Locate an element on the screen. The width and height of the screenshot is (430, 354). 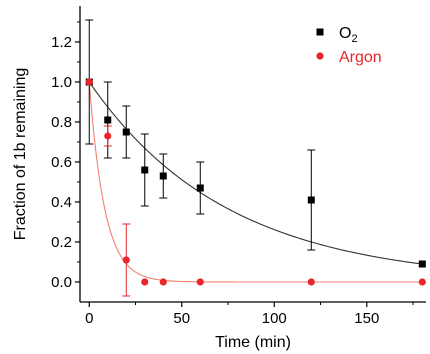
y-tick-label: 0.6 is located at coordinates (61, 162).